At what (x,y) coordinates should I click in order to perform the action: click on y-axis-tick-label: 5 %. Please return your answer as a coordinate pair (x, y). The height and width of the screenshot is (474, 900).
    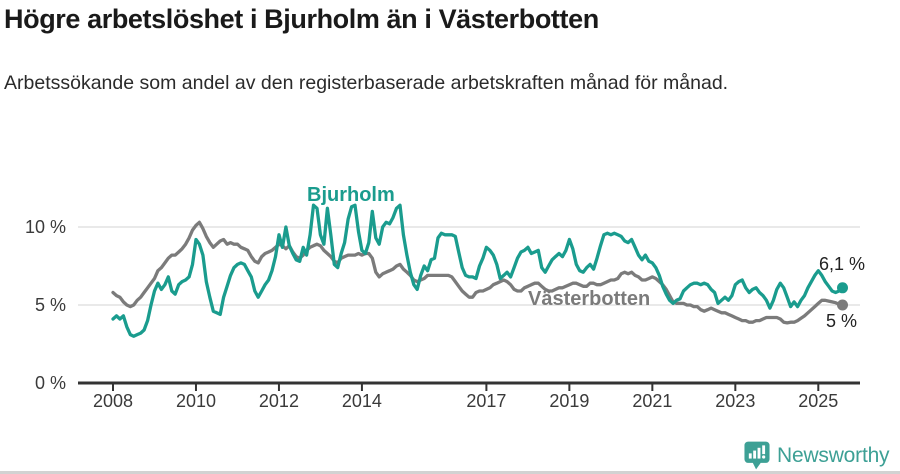
    Looking at the image, I should click on (50, 305).